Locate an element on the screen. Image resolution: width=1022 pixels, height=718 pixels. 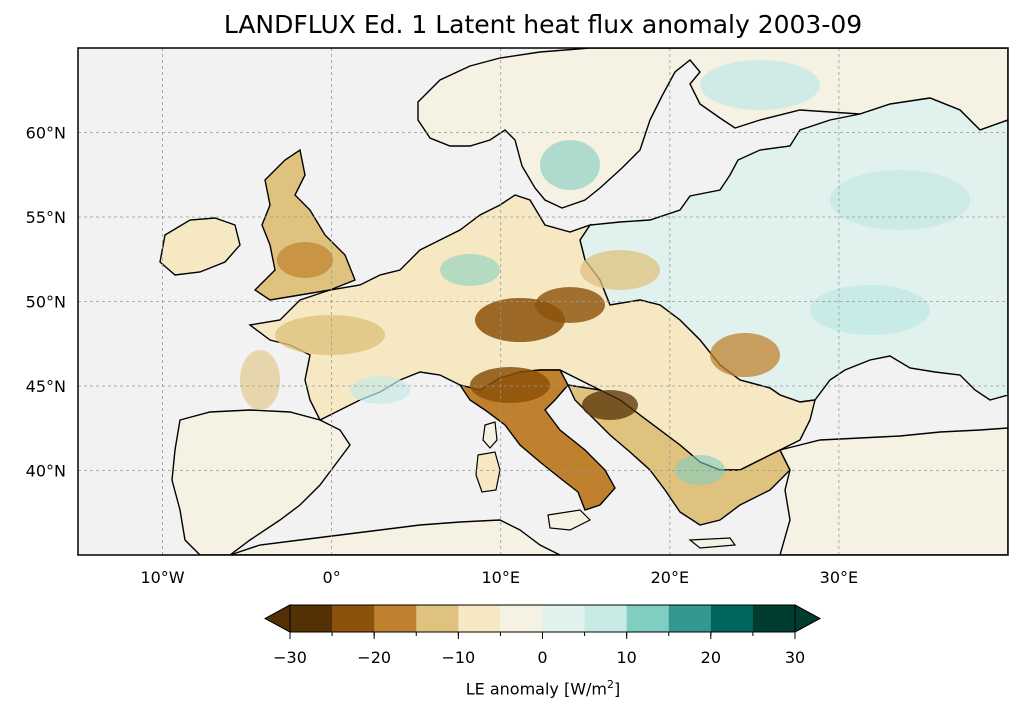
land-ireland is located at coordinates (200, 246).